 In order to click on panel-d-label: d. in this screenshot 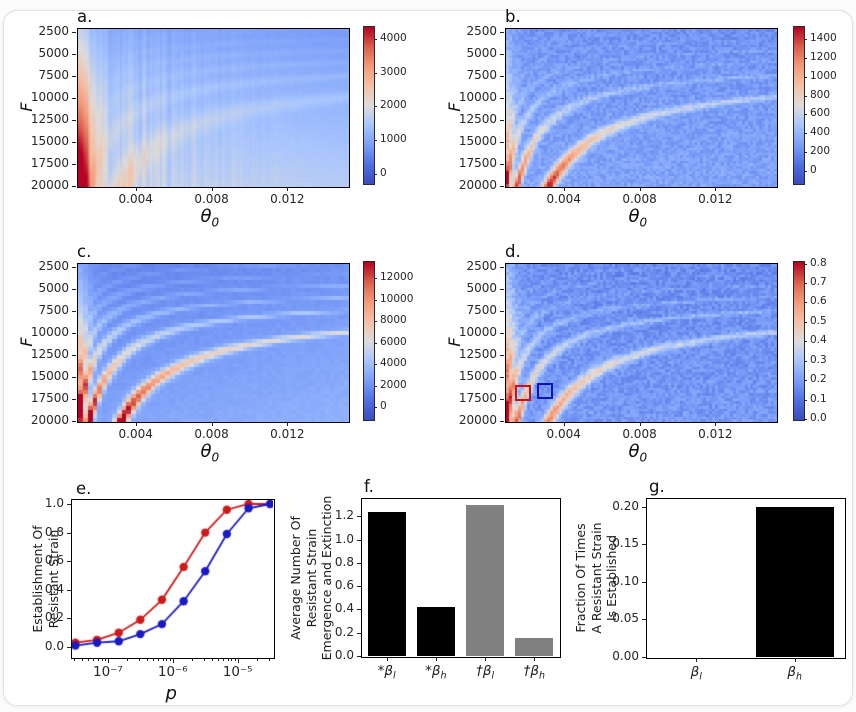, I will do `click(513, 251)`.